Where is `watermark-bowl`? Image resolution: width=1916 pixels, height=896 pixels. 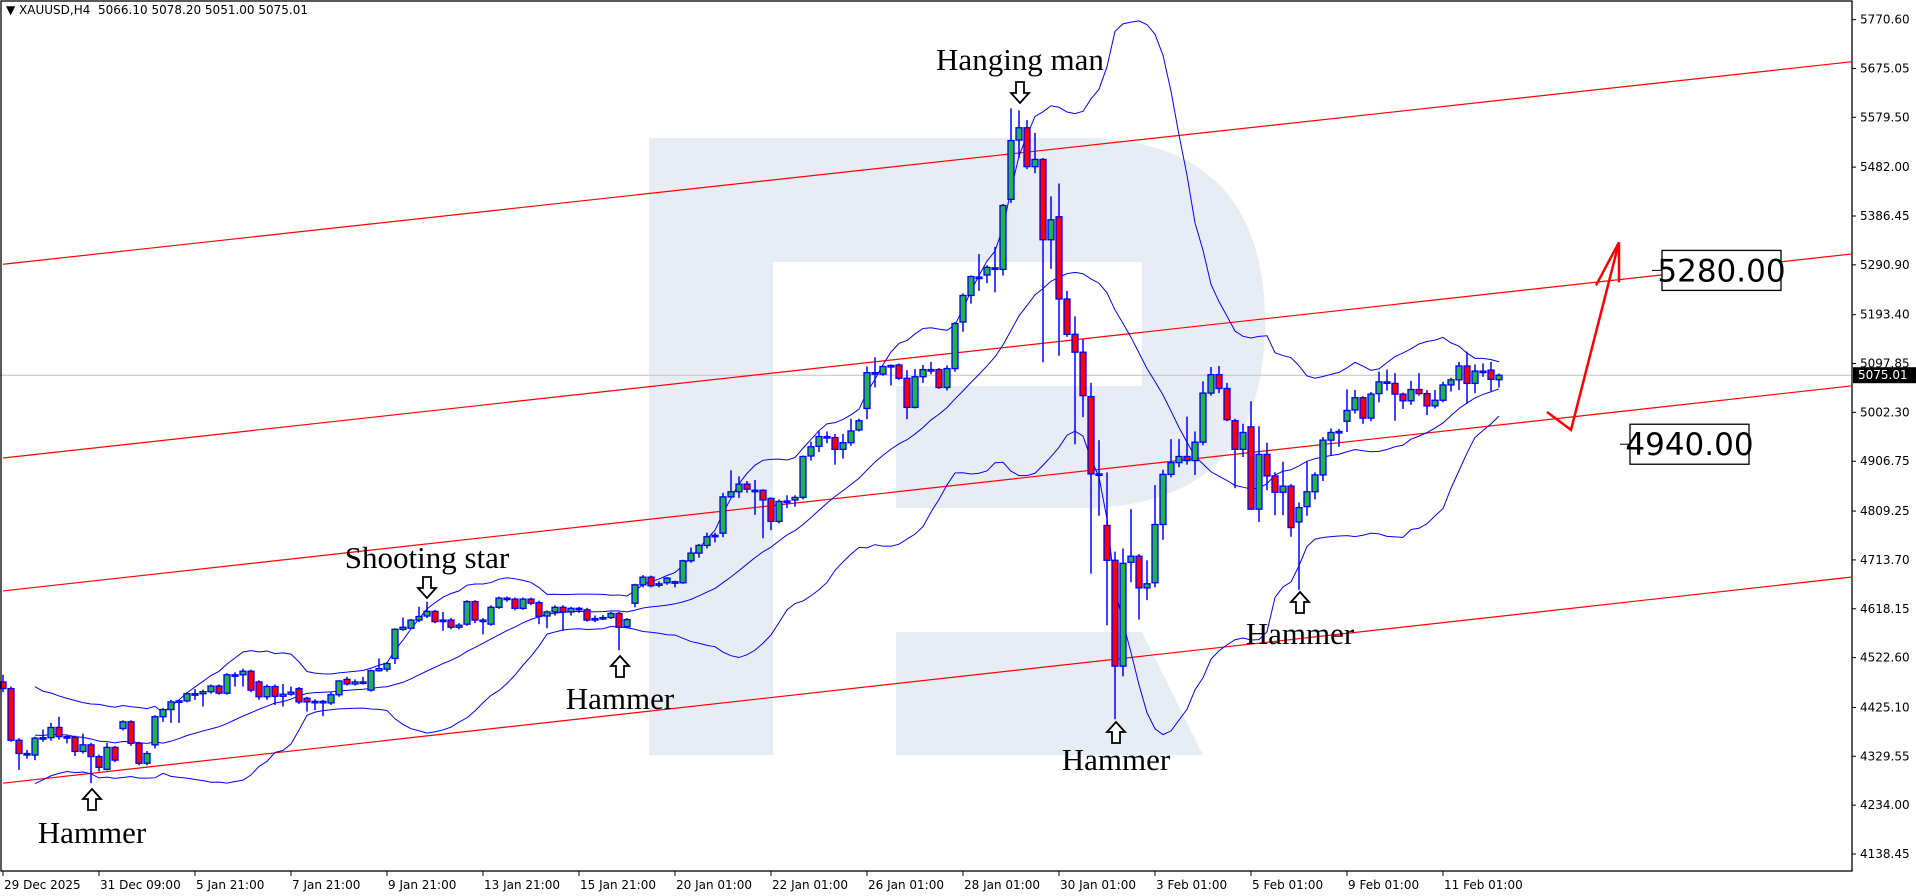 watermark-bowl is located at coordinates (1019, 323).